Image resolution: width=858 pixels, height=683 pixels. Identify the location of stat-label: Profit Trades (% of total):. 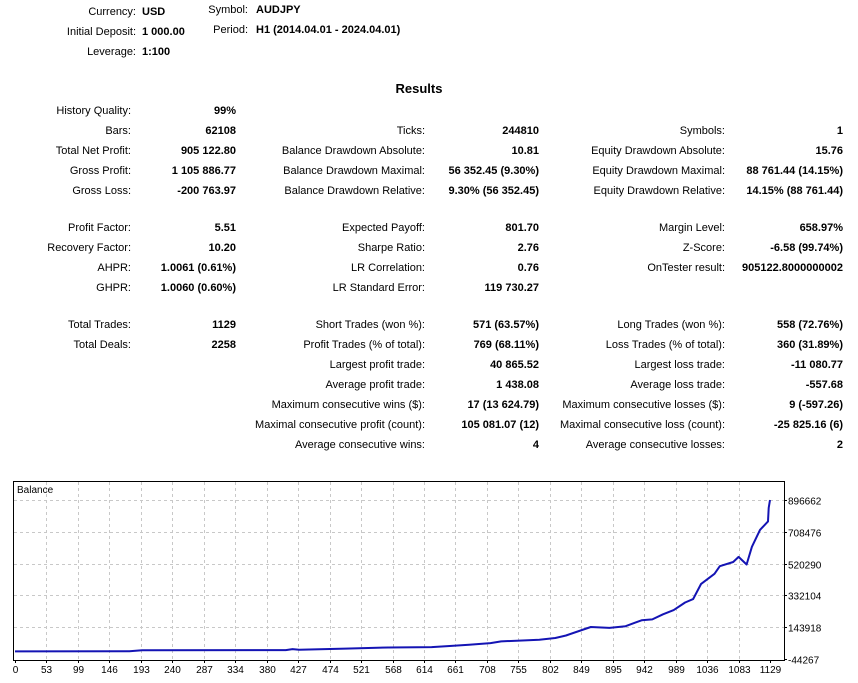
(364, 345).